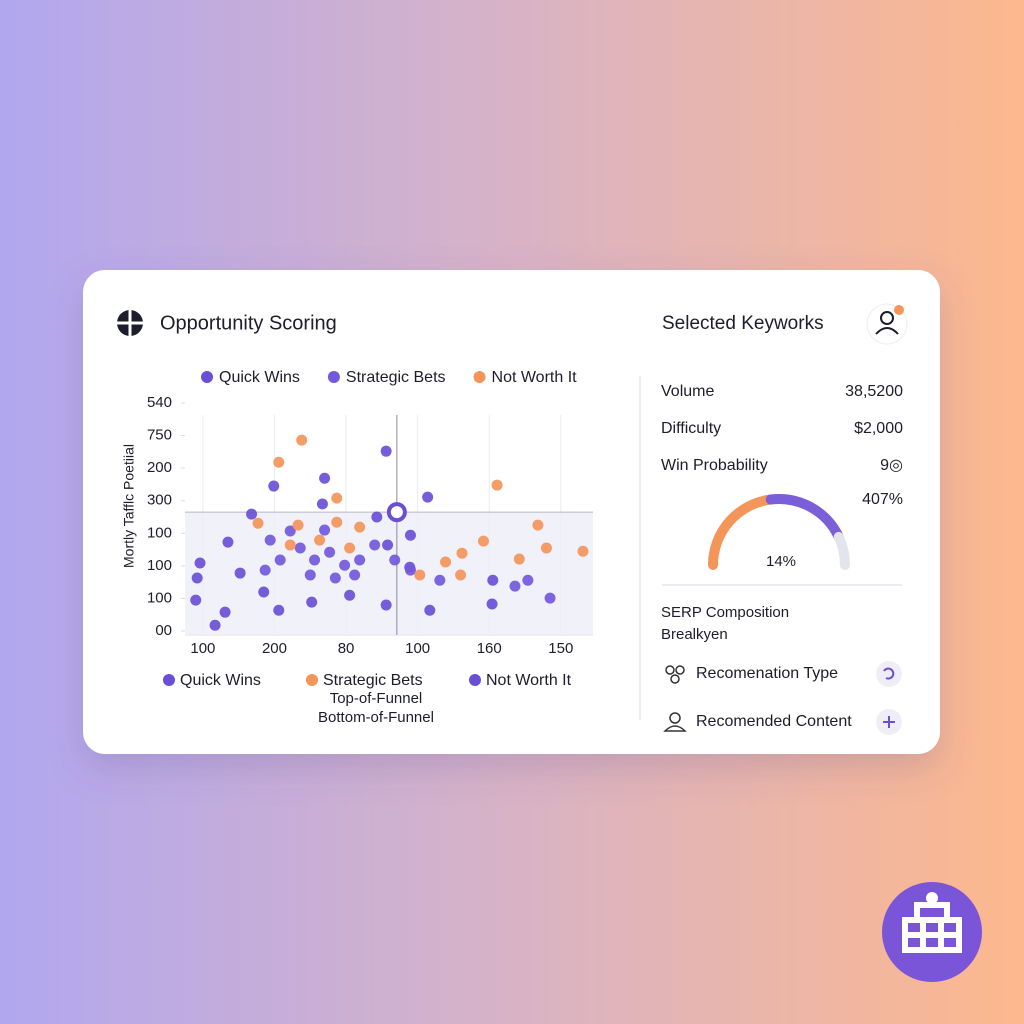 The image size is (1024, 1024). What do you see at coordinates (932, 932) in the screenshot?
I see `logo-badge` at bounding box center [932, 932].